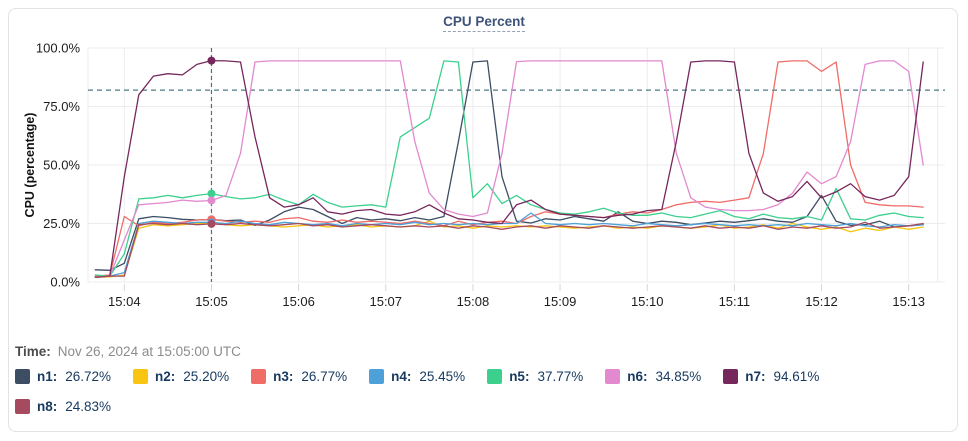 This screenshot has height=441, width=968. I want to click on time-readout: Time: Nov 26, 2024 at 15:05:00 UTC, so click(128, 351).